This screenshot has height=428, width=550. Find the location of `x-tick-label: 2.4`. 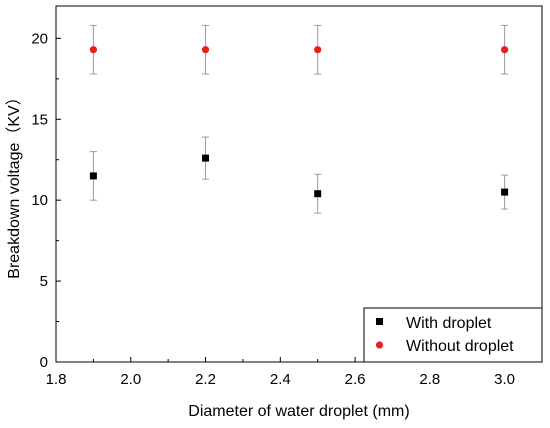

x-tick-label: 2.4 is located at coordinates (280, 379).